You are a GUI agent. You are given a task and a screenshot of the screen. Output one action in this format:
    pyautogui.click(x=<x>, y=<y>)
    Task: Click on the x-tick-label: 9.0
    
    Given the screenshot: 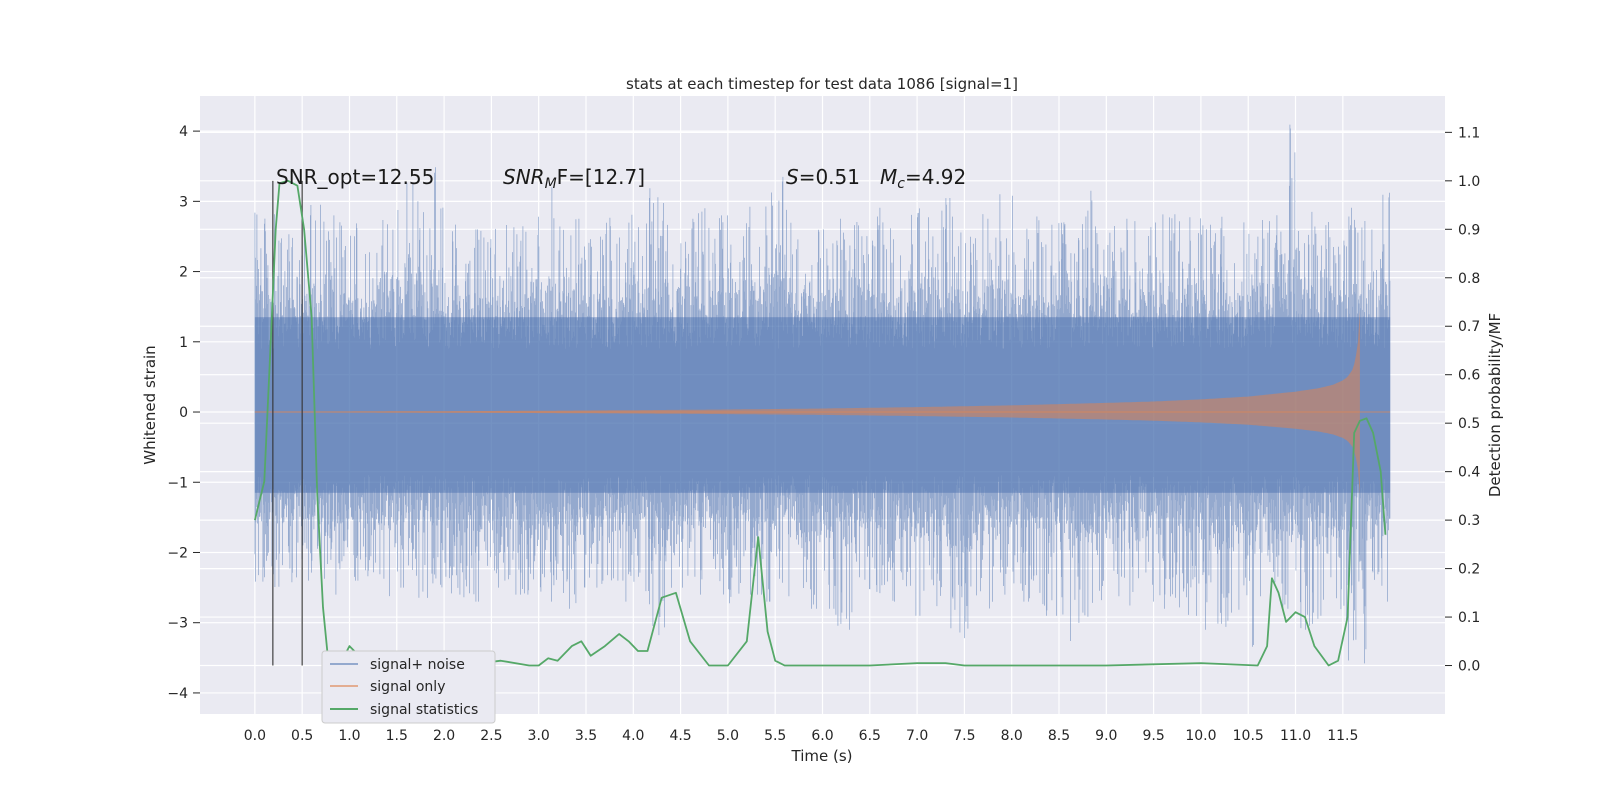 What is the action you would take?
    pyautogui.click(x=1106, y=736)
    